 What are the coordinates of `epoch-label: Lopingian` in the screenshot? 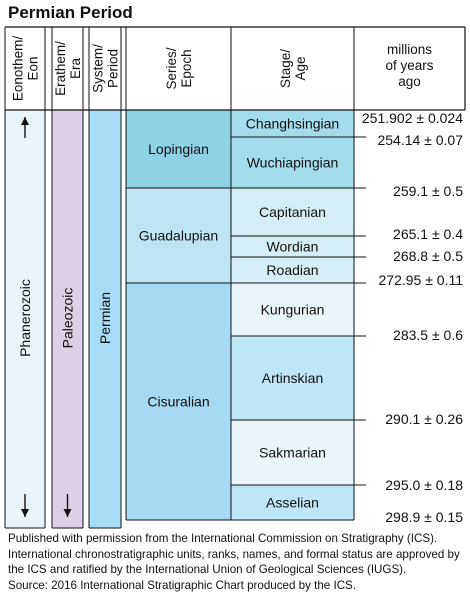 It's located at (178, 149).